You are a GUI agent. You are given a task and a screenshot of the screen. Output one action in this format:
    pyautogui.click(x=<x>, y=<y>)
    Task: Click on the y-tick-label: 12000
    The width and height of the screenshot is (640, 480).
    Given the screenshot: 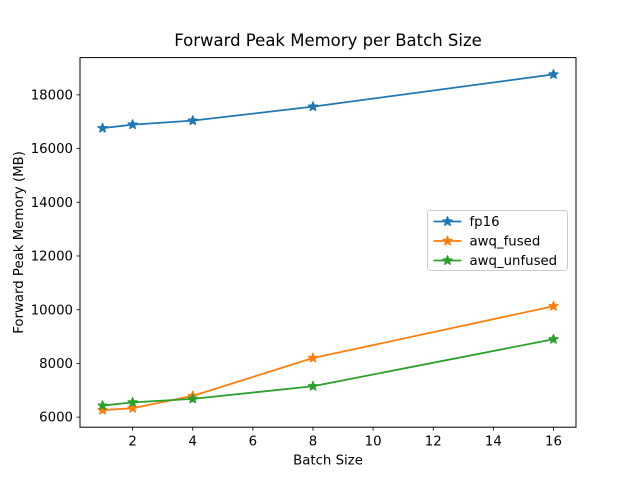 What is the action you would take?
    pyautogui.click(x=52, y=257)
    